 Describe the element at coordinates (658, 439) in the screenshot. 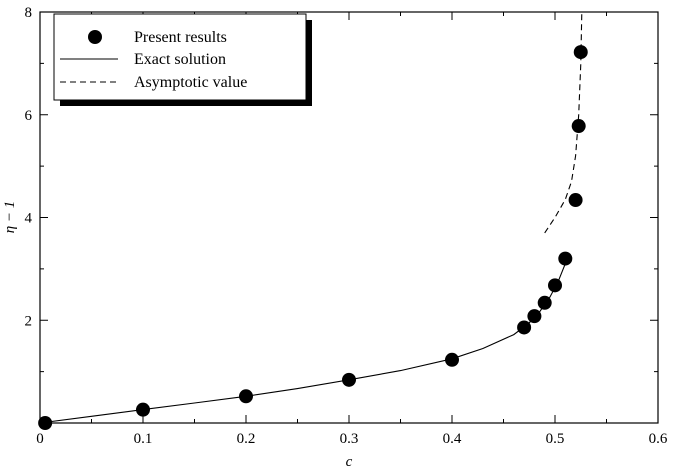

I see `x-tick-label: 0.6` at that location.